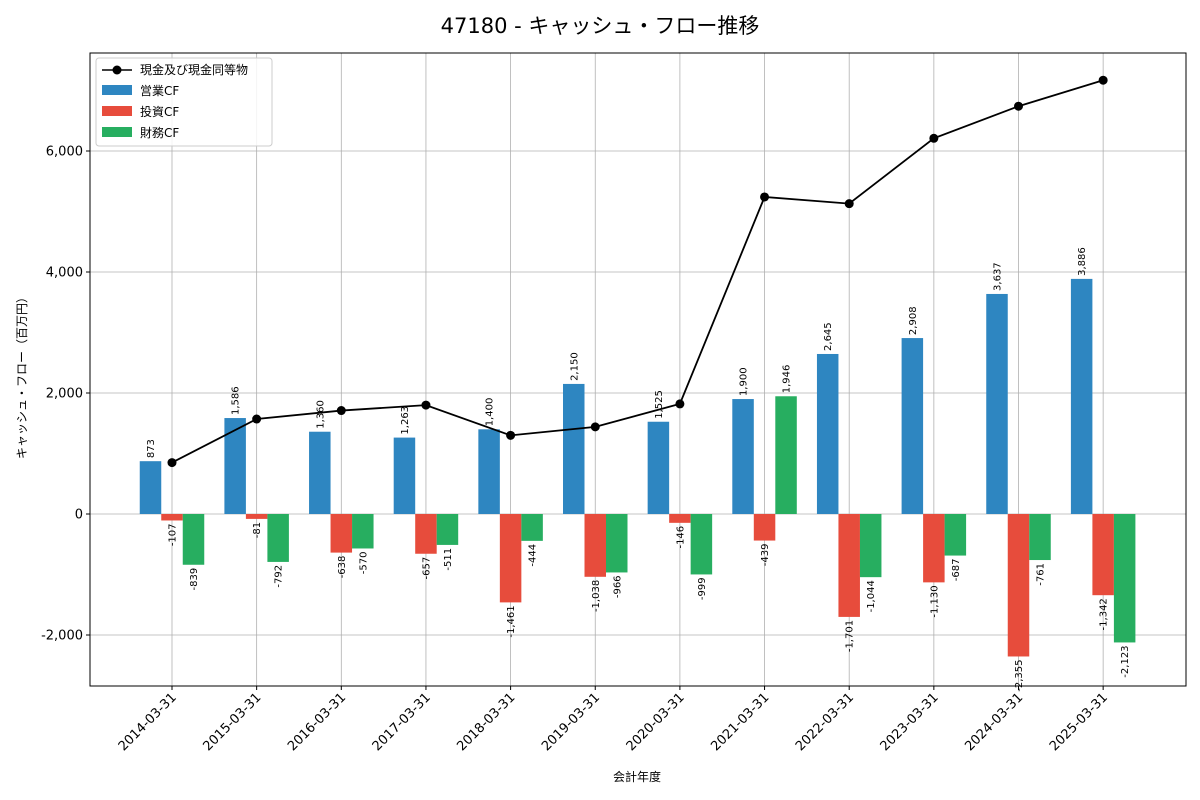 Image resolution: width=1200 pixels, height=800 pixels. Describe the element at coordinates (320, 414) in the screenshot. I see `data-label-operating: 1,360` at that location.